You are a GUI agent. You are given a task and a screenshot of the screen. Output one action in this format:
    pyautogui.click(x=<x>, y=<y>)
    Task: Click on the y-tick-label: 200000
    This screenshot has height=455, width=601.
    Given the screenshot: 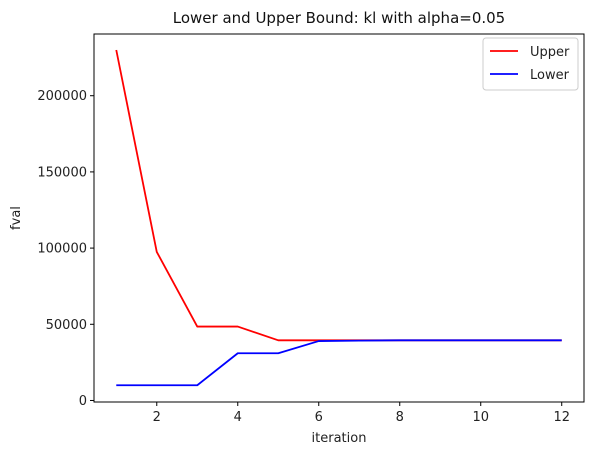 What is the action you would take?
    pyautogui.click(x=62, y=96)
    